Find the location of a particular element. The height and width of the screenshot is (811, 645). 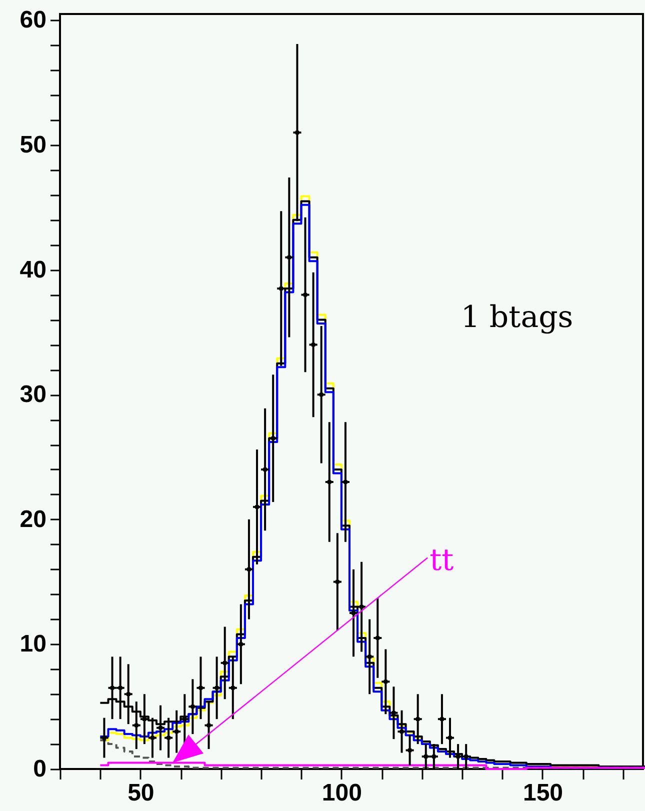

y-tick-label: 30 is located at coordinates (33, 394).